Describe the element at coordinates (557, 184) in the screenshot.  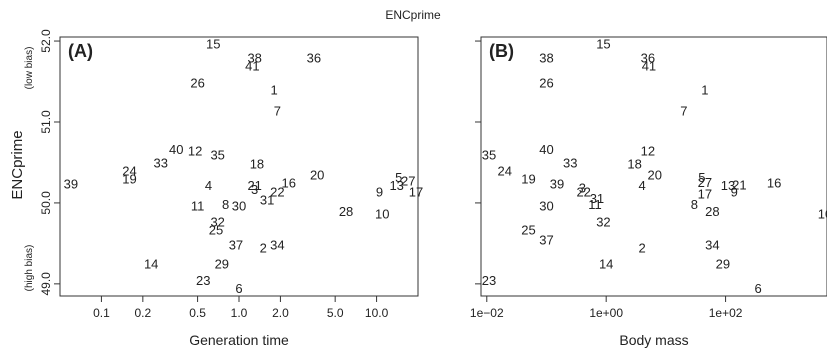
I see `point-label-b: 39` at that location.